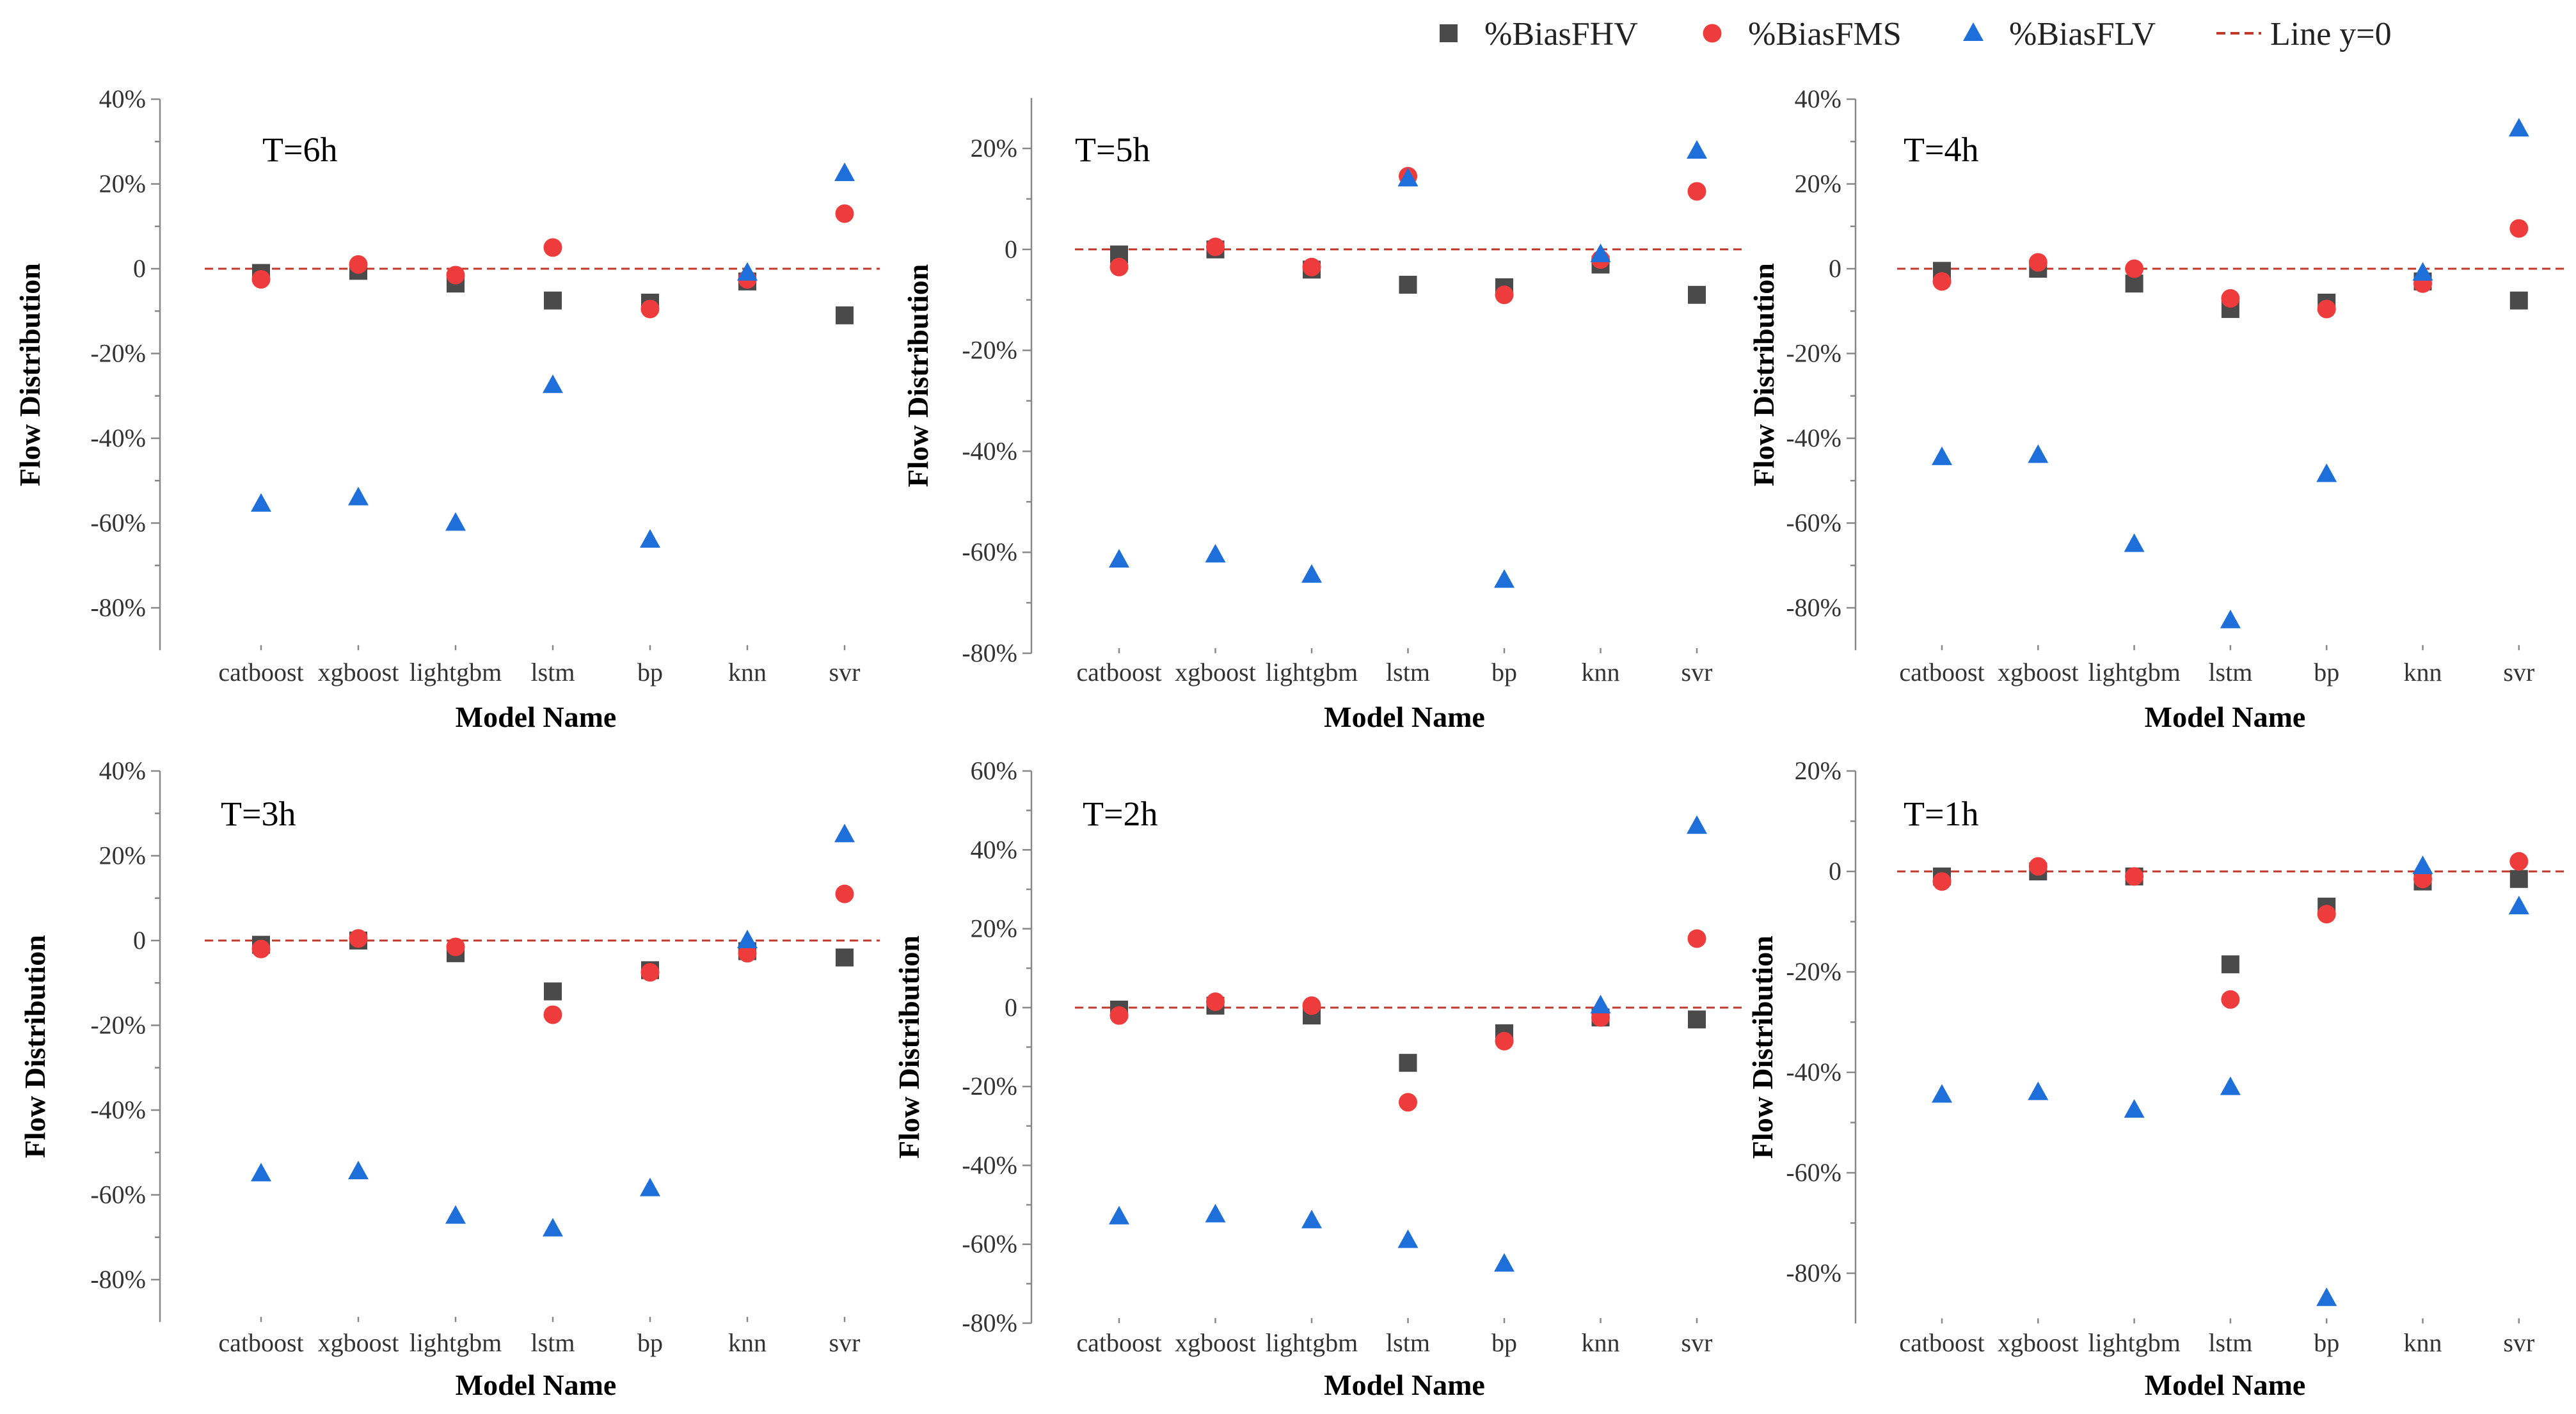 The height and width of the screenshot is (1414, 2576). Describe the element at coordinates (125, 353) in the screenshot. I see `y-axis-ticks: 40% 20% 0 -20% -40% -60% -80%` at that location.